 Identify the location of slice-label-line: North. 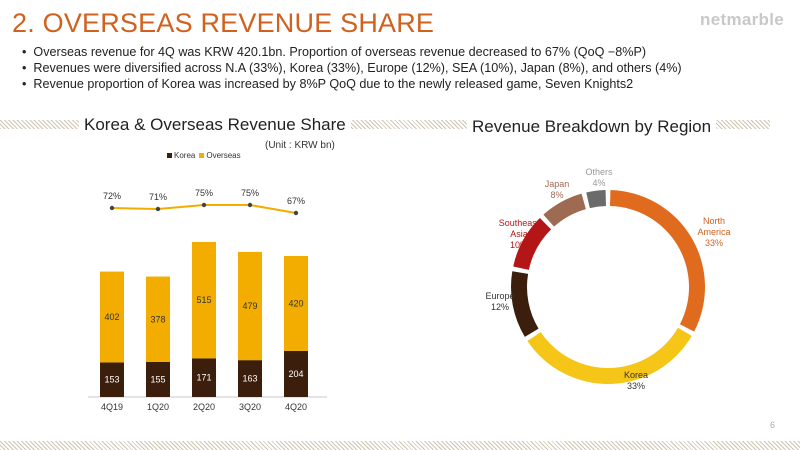
(714, 221).